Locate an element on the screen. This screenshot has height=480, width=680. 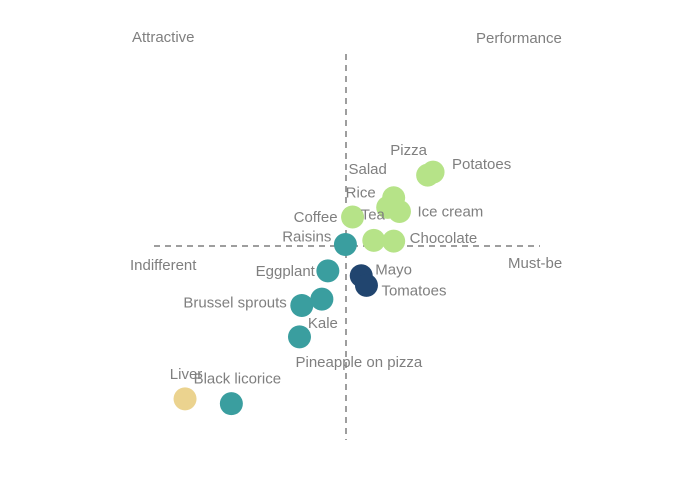
quadrant-label-indifferent: Indifferent is located at coordinates (163, 265).